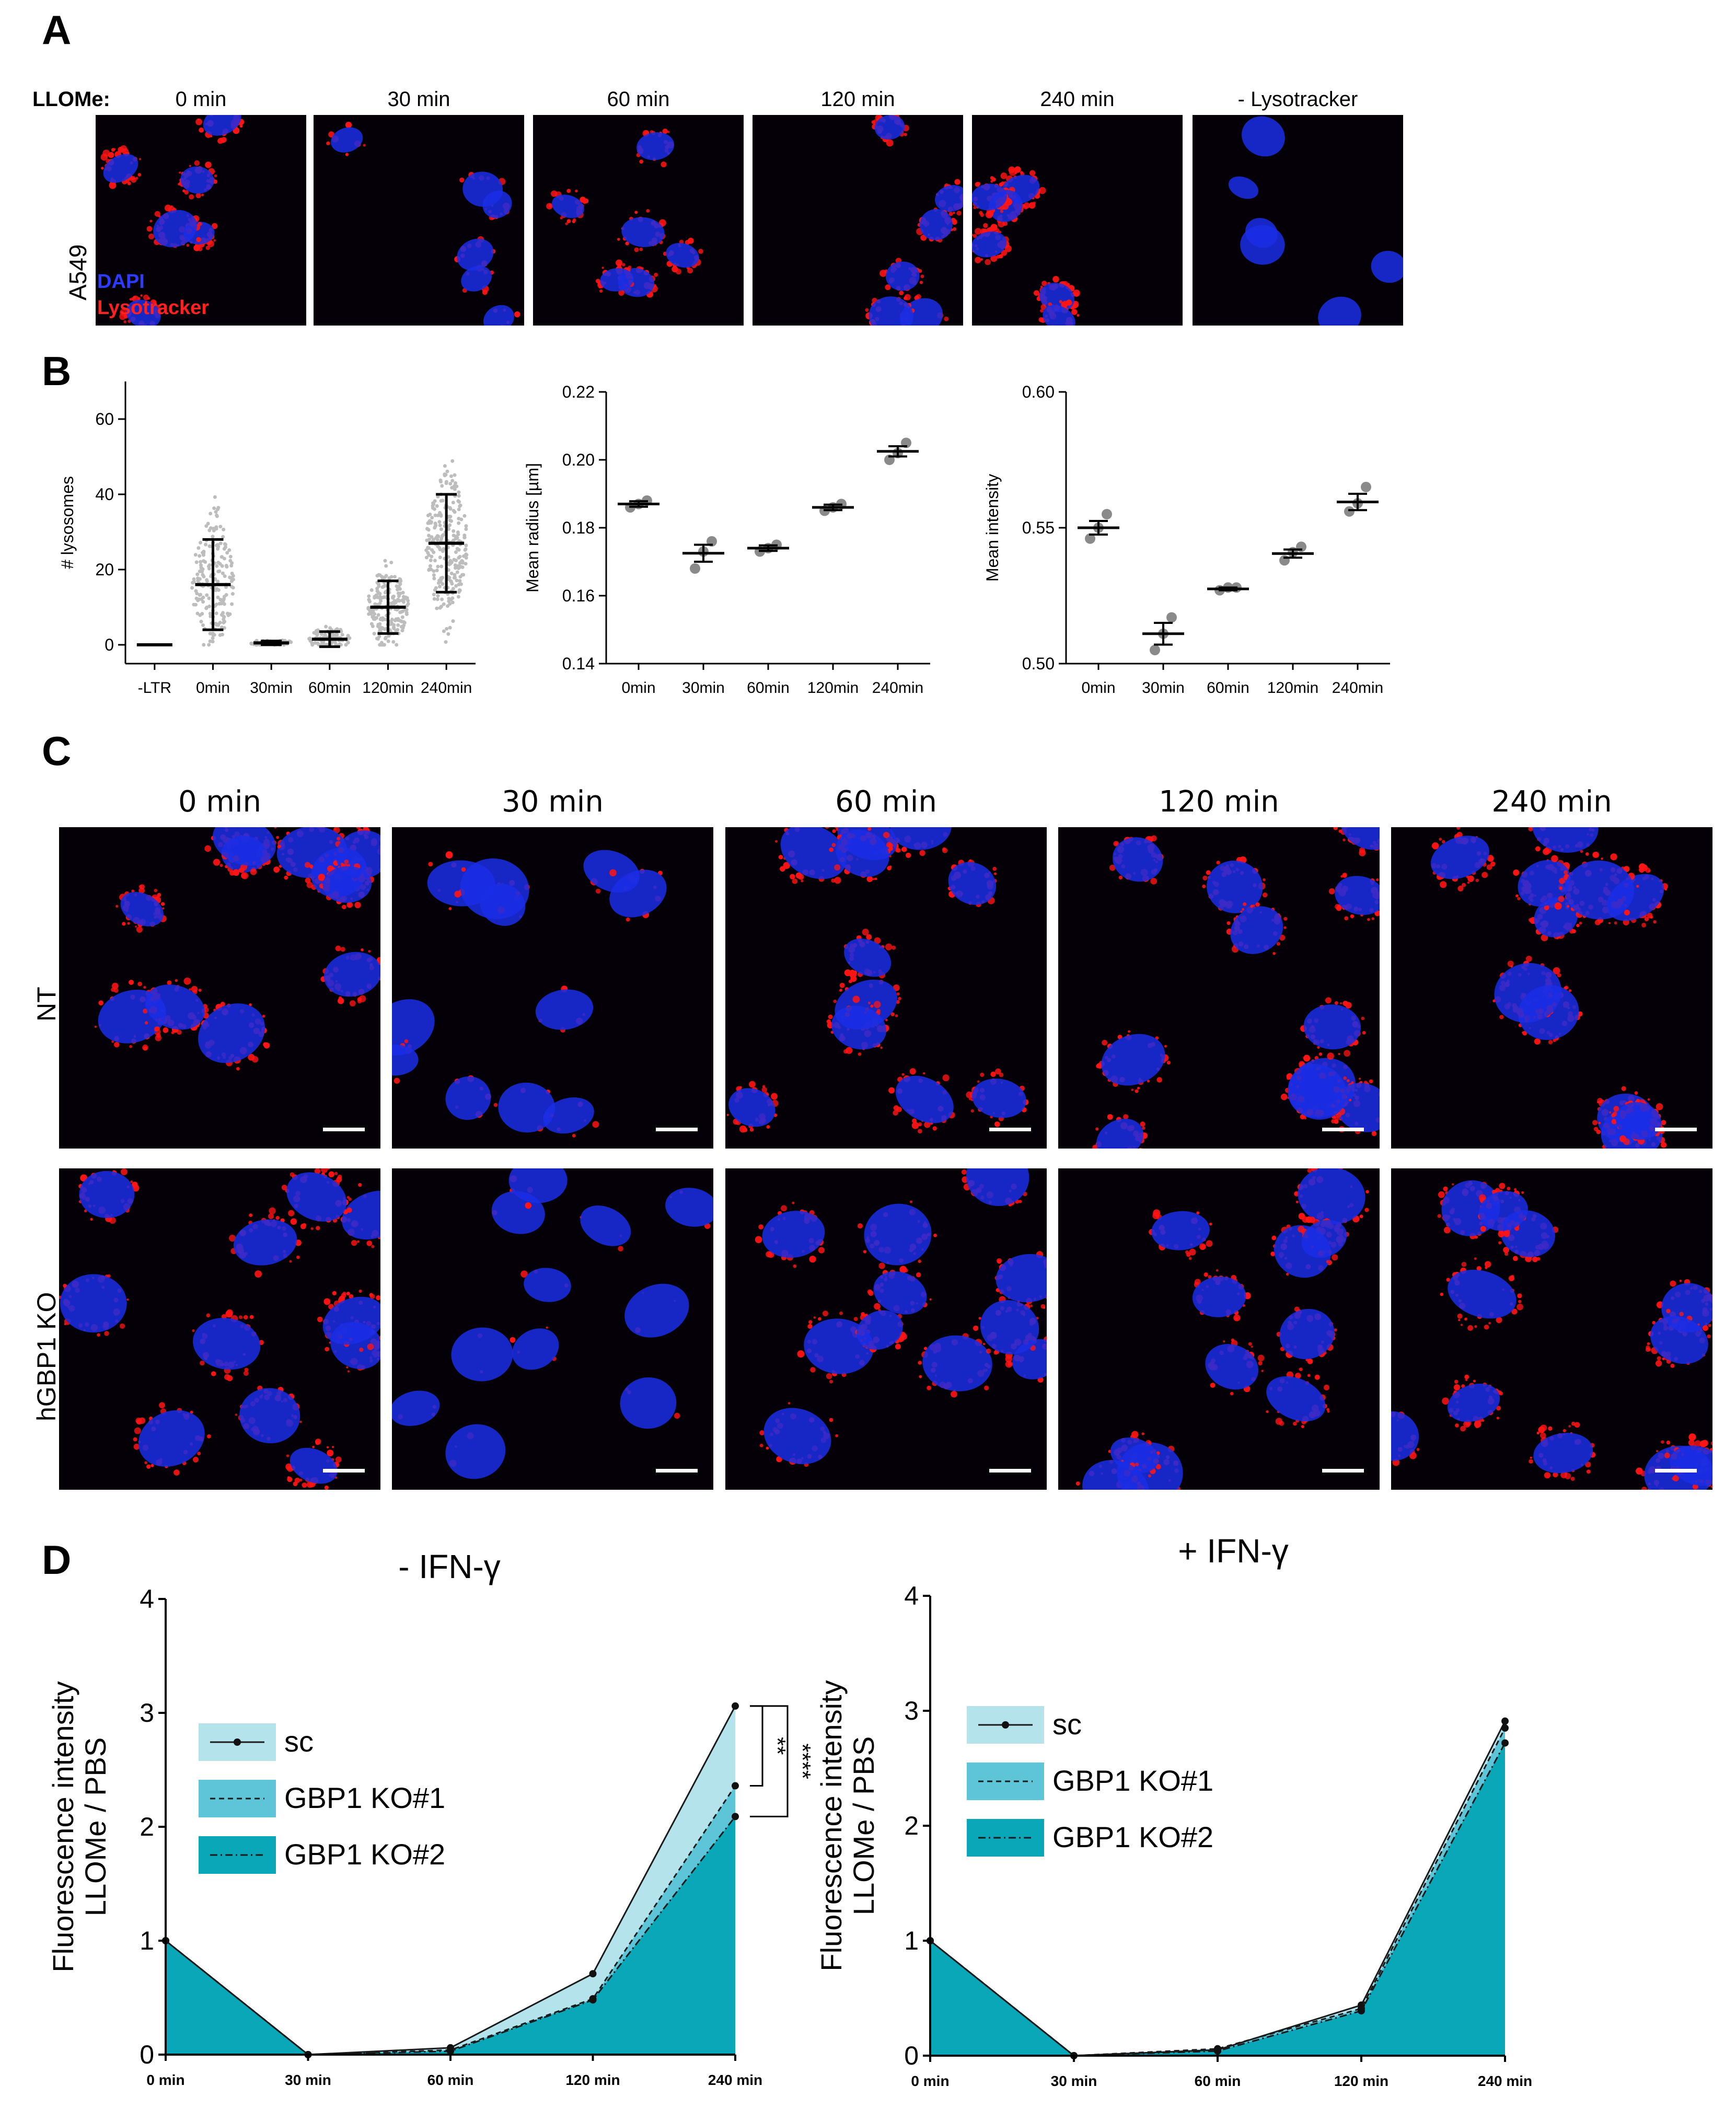  I want to click on y-axis-label: Mean radius [µm], so click(532, 528).